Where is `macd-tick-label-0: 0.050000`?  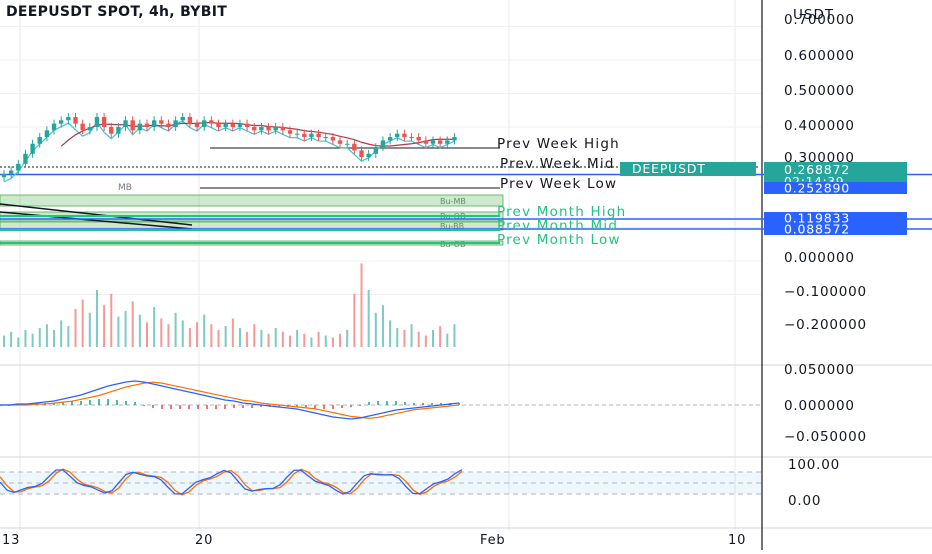
macd-tick-label-0: 0.050000 is located at coordinates (819, 370).